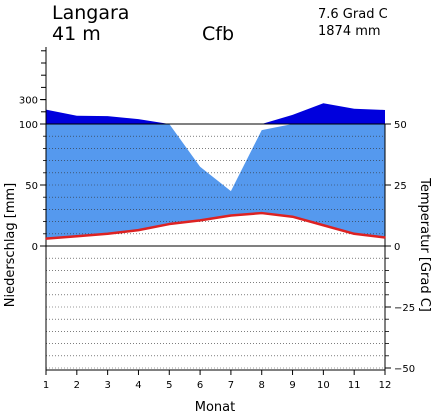  Describe the element at coordinates (349, 31) in the screenshot. I see `annual-precipitation: 1874 mm` at that location.